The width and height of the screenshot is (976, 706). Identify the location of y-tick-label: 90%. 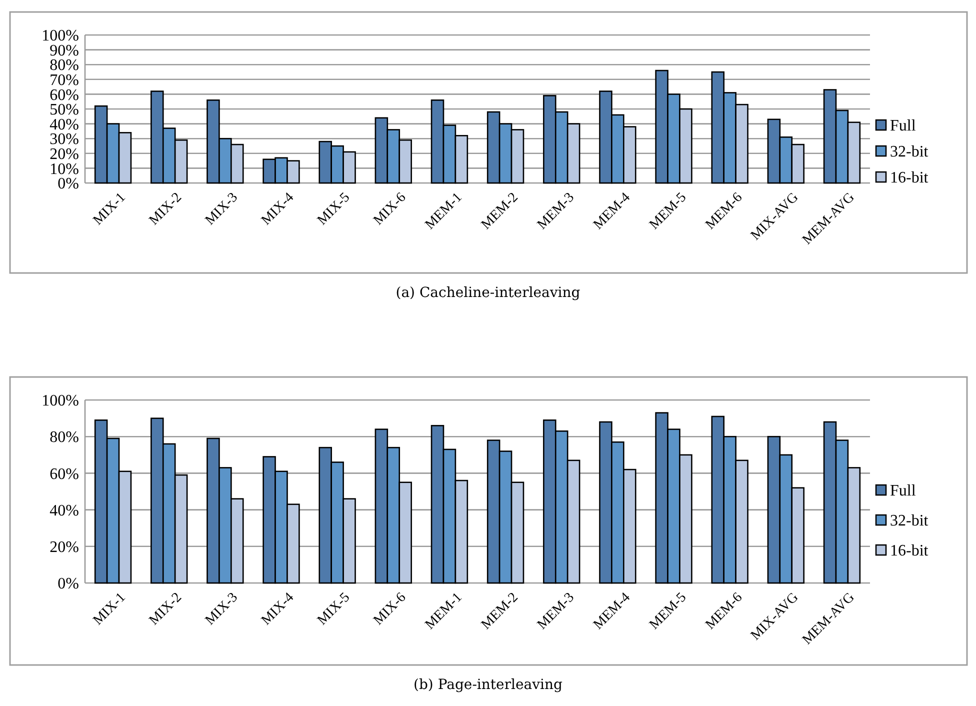
(64, 51).